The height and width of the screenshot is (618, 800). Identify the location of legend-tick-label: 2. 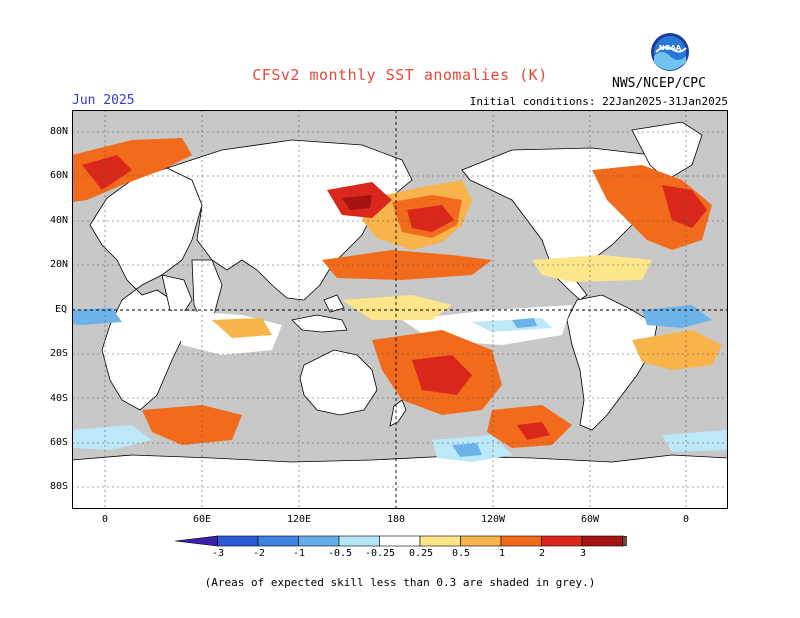
(542, 553).